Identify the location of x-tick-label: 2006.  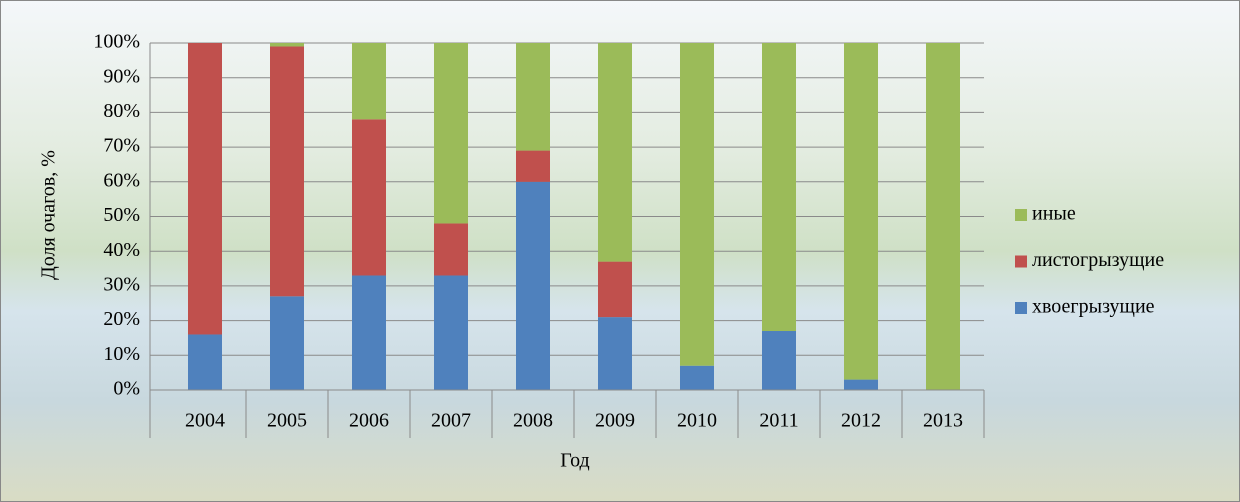
(369, 421).